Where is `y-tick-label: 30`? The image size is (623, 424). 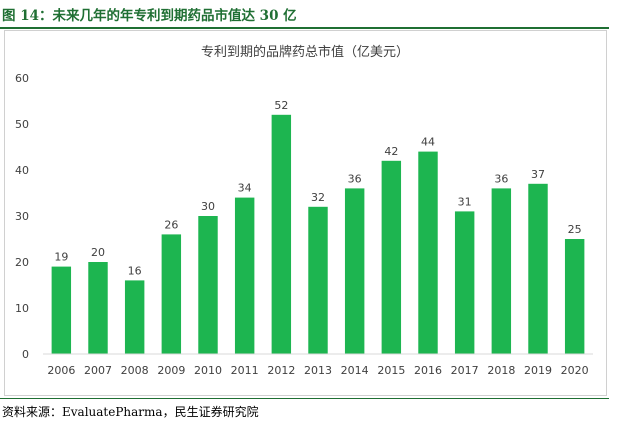 y-tick-label: 30 is located at coordinates (22, 216).